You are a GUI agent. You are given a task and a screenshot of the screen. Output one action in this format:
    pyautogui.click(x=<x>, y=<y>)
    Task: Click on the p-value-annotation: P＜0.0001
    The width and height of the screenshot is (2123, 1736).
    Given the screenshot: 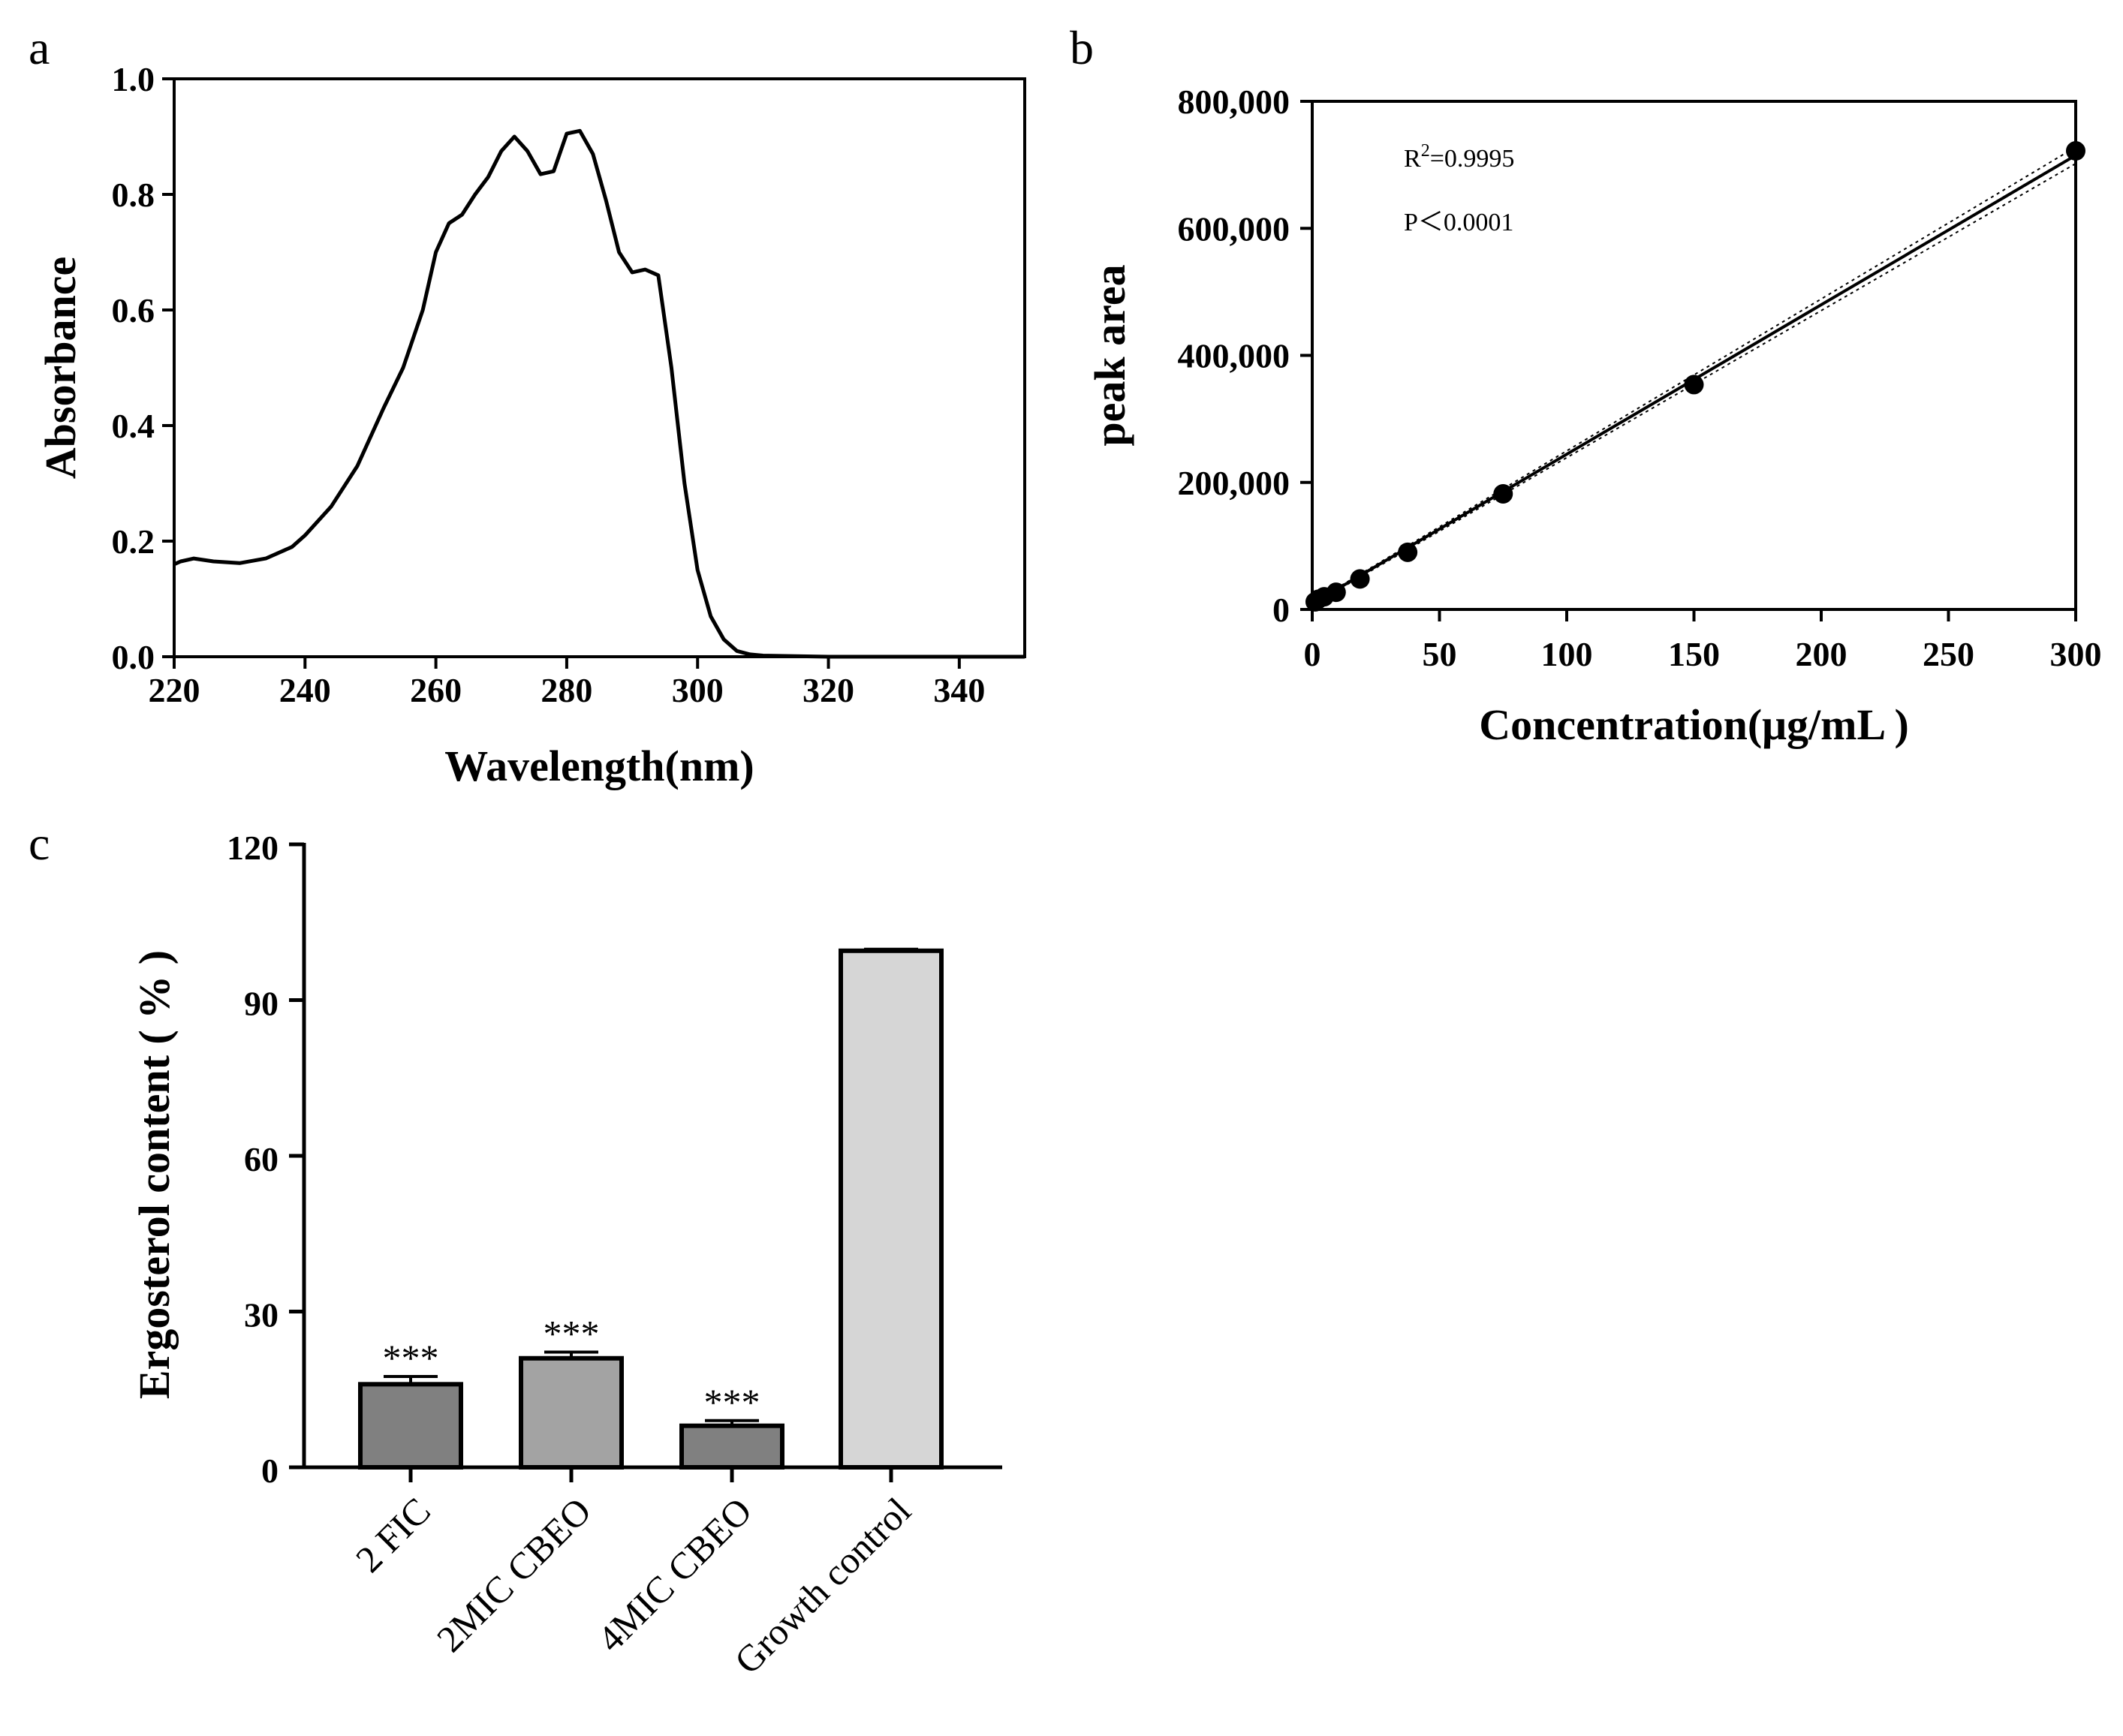 What is the action you would take?
    pyautogui.click(x=1458, y=222)
    